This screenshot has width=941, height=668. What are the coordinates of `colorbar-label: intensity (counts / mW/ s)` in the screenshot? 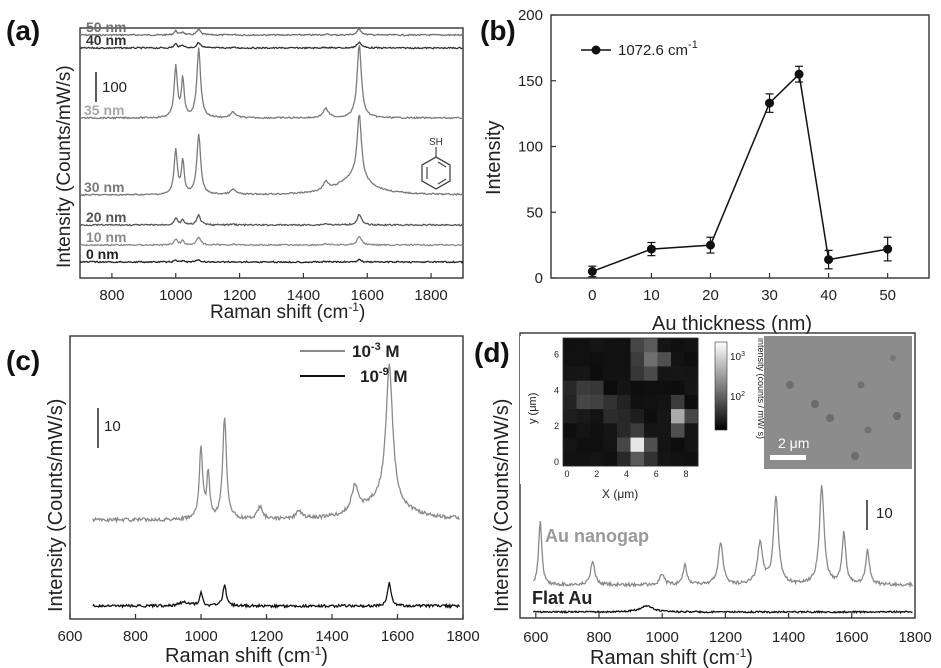 It's located at (761, 388).